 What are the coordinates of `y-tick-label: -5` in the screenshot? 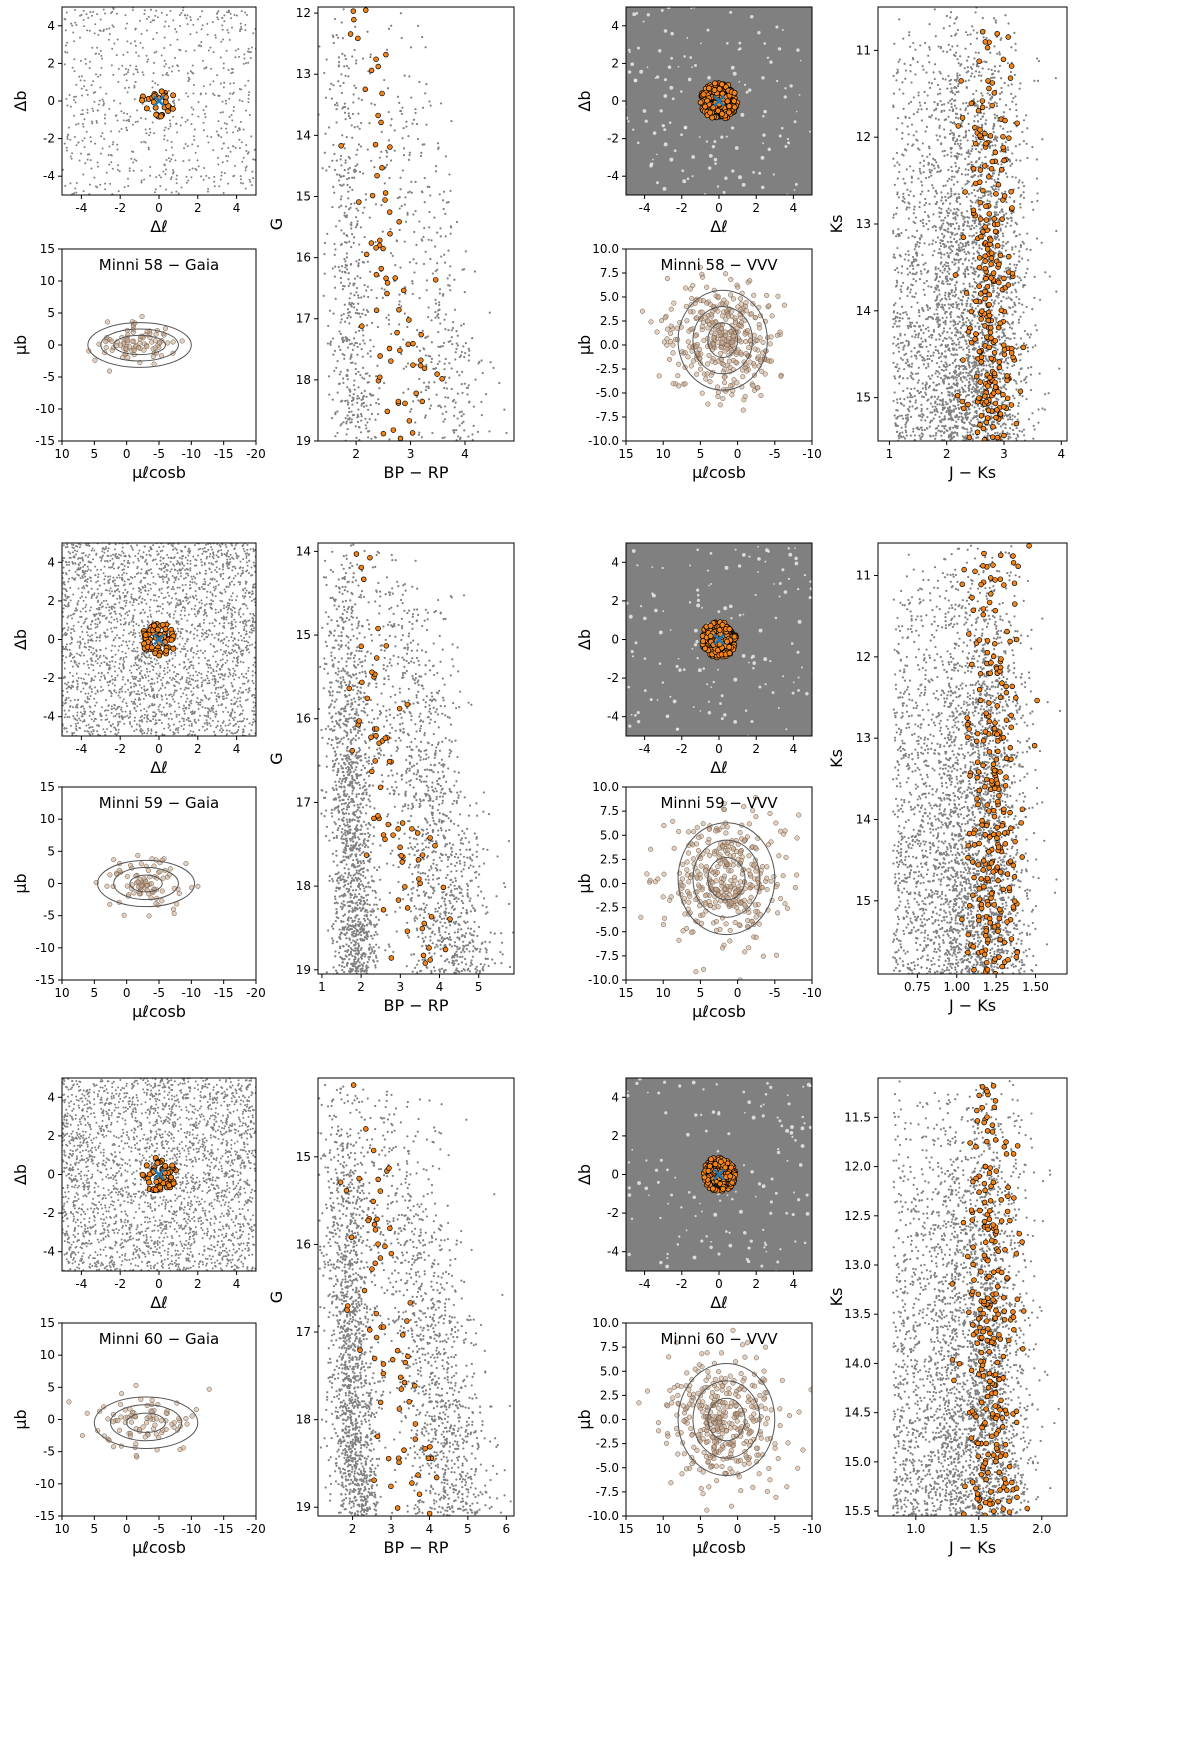 It's located at (49, 377).